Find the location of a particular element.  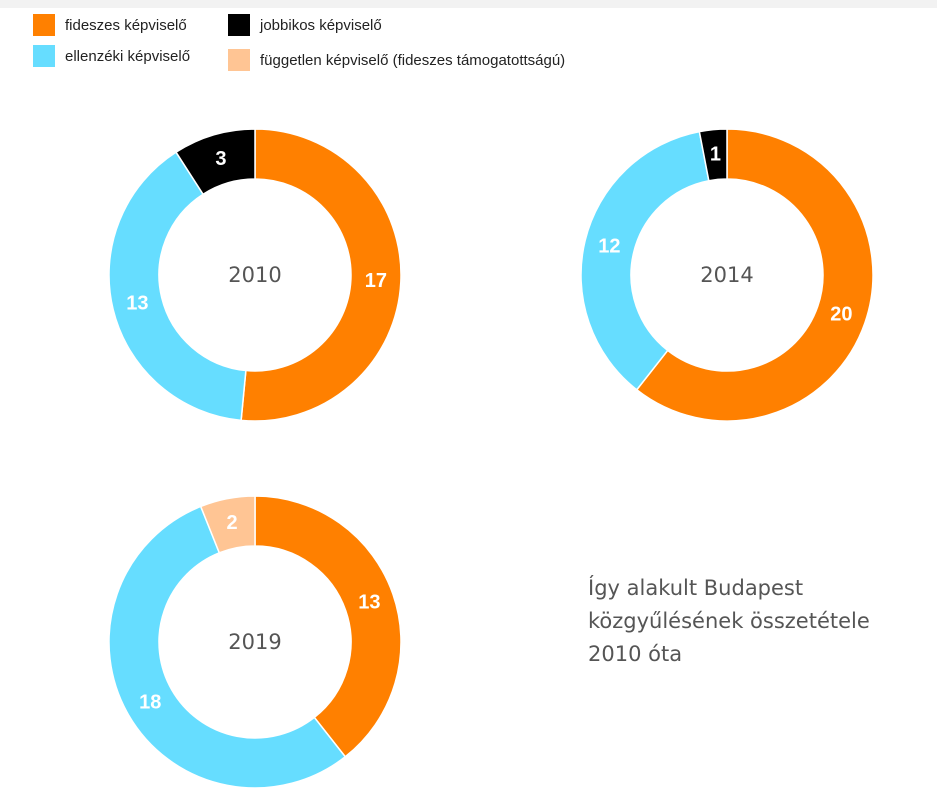

legend-swatch-jobbik is located at coordinates (239, 25).